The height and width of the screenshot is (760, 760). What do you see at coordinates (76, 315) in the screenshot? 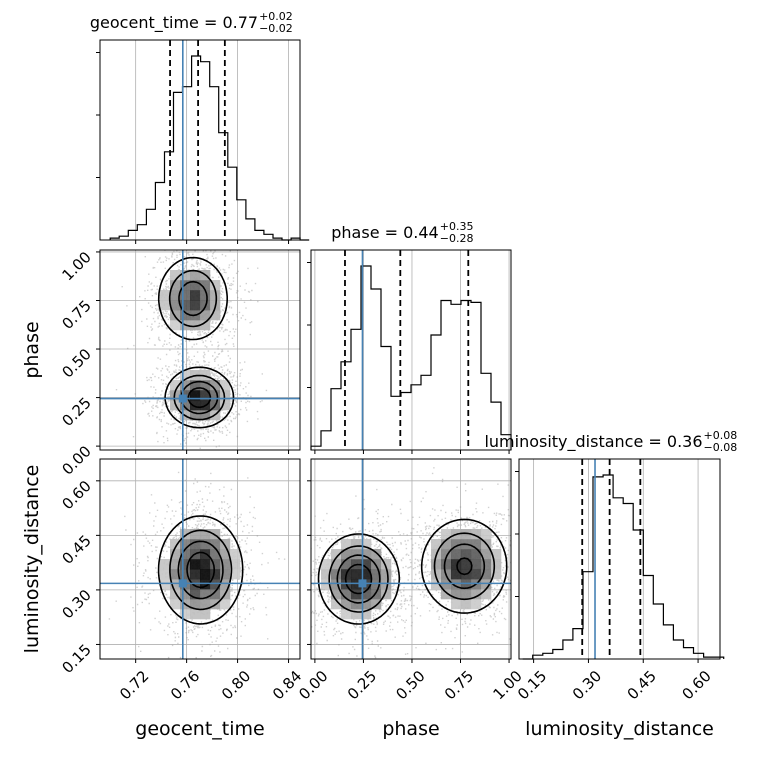
I see `ytick-label-phase-3: 0.75` at bounding box center [76, 315].